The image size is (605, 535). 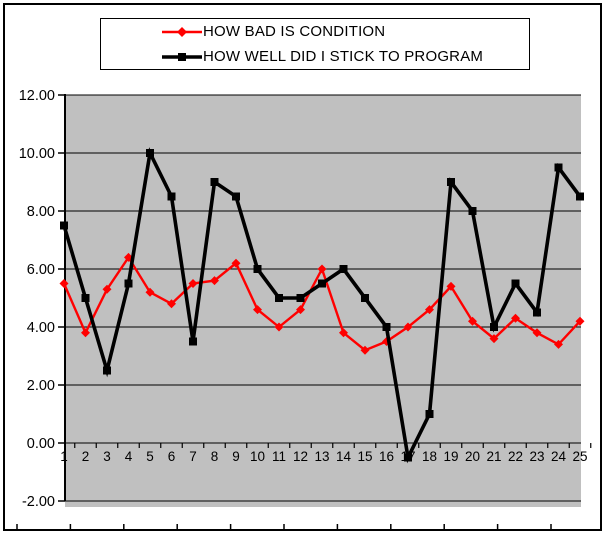 What do you see at coordinates (515, 456) in the screenshot?
I see `x-axis-label: 22` at bounding box center [515, 456].